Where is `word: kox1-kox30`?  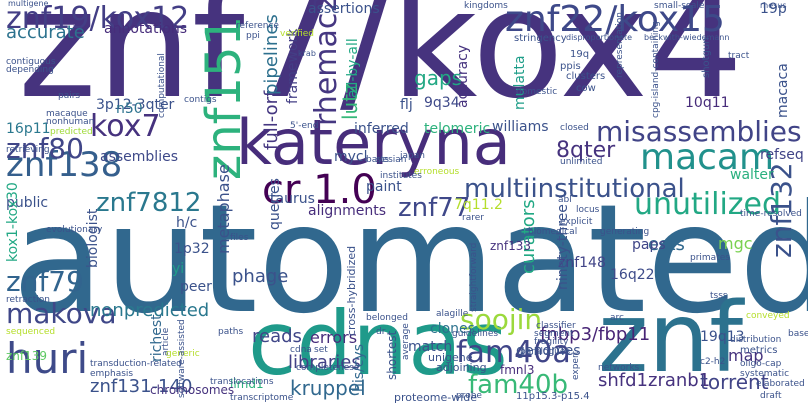 word: kox1-kox30 is located at coordinates (13, 222).